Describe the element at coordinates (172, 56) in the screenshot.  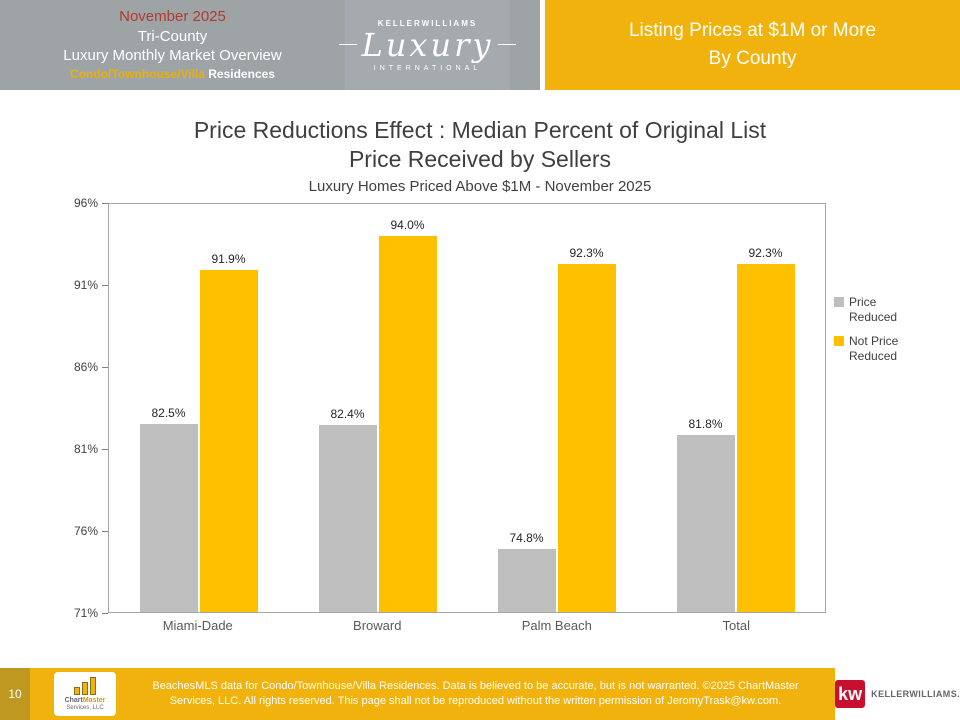
I see `header-report-title: Luxury Monthly Market Overview` at that location.